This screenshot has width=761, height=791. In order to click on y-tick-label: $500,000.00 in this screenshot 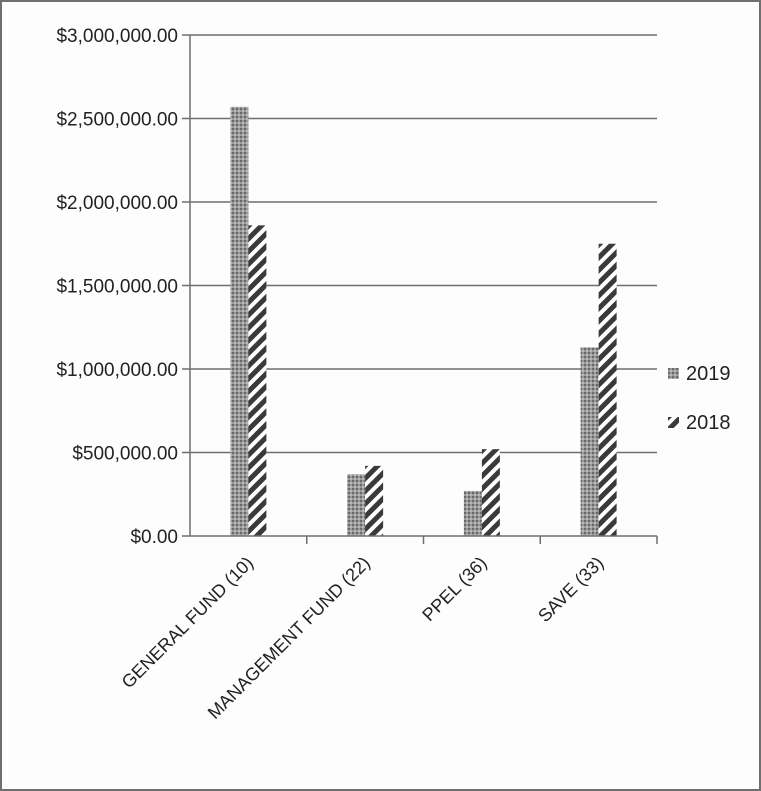, I will do `click(125, 454)`.